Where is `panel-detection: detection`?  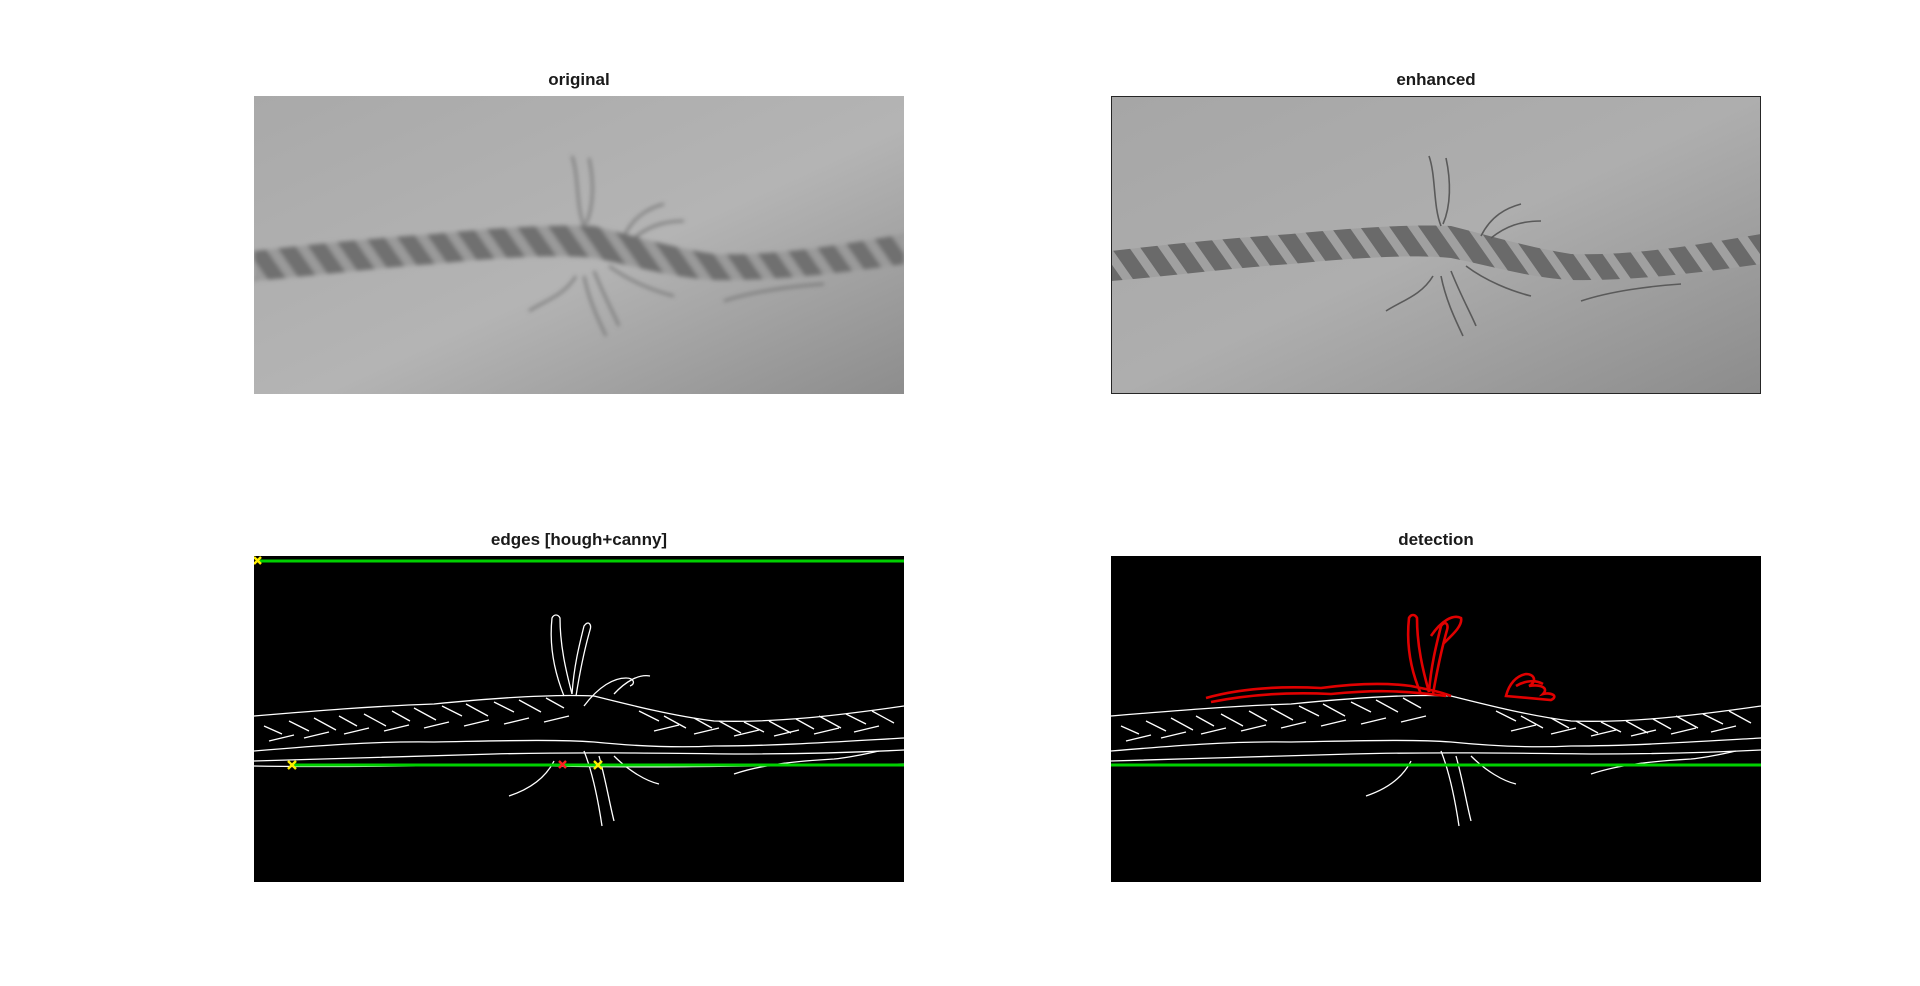 panel-detection: detection is located at coordinates (1436, 706).